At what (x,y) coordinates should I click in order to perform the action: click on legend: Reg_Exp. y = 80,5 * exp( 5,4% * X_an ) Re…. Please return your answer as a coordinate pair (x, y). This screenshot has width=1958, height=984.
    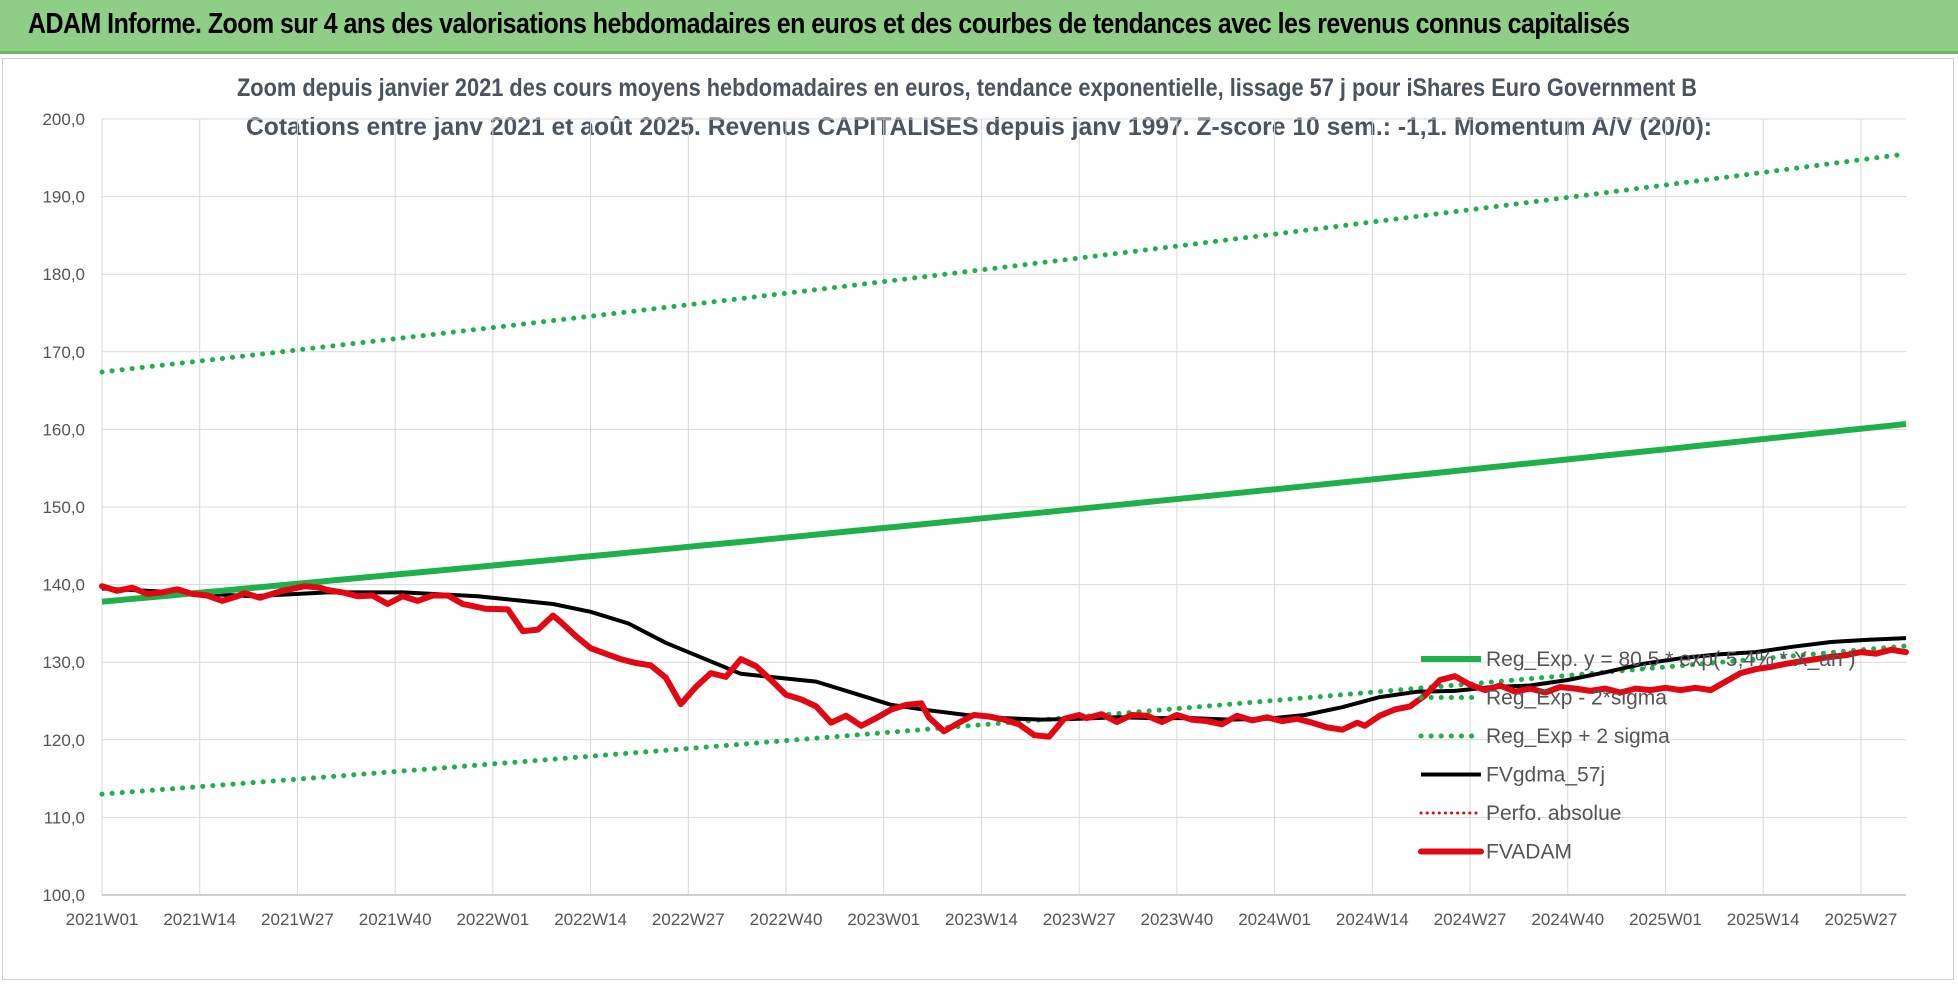
    Looking at the image, I should click on (1636, 756).